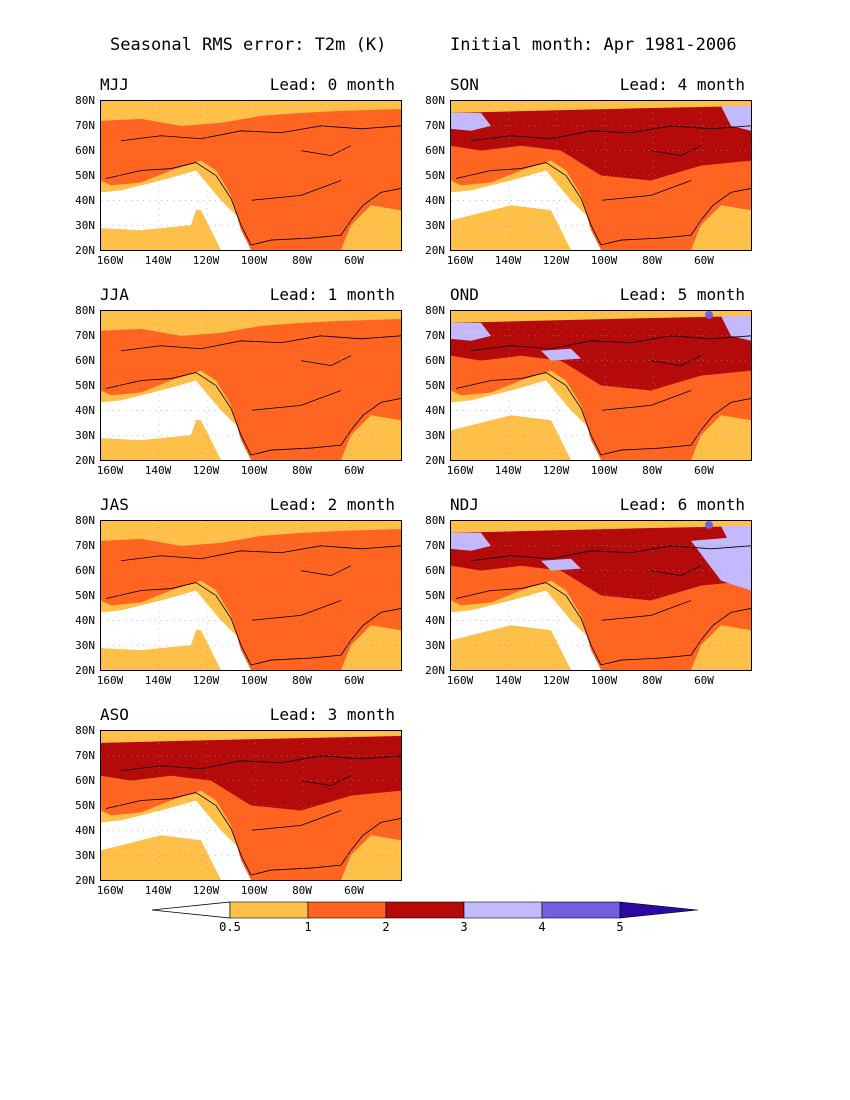 The image size is (850, 1100). I want to click on colorbar-label: 1, so click(308, 927).